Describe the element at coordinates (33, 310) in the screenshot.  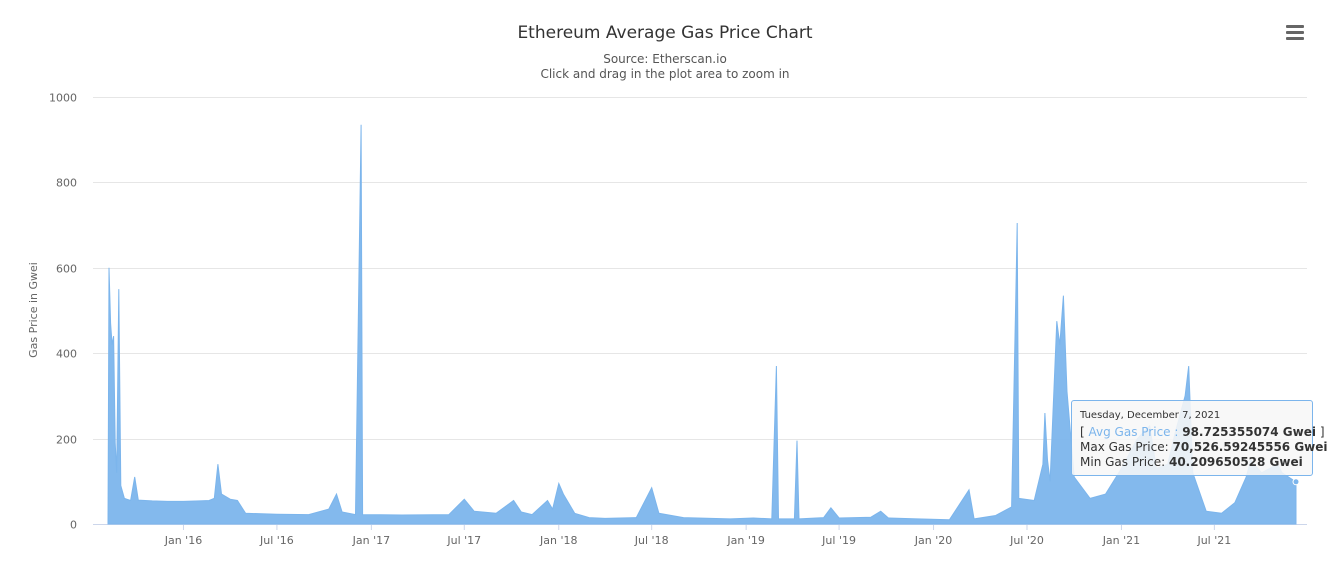
I see `y-axis-title: Gas Price in Gwei` at that location.